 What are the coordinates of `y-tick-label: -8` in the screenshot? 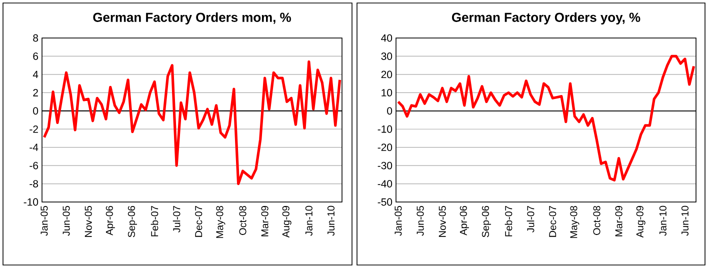 It's located at (34, 184).